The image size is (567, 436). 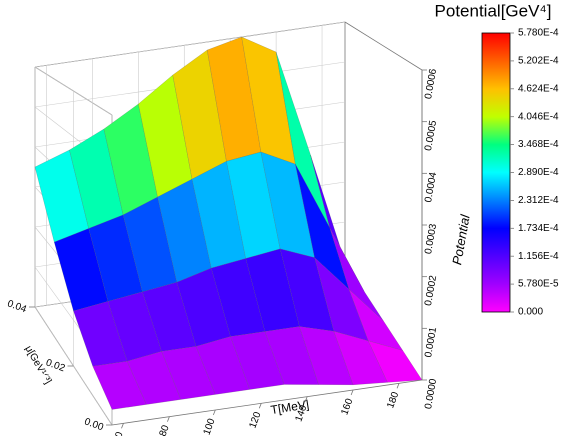 What do you see at coordinates (496, 172) in the screenshot?
I see `colorbar` at bounding box center [496, 172].